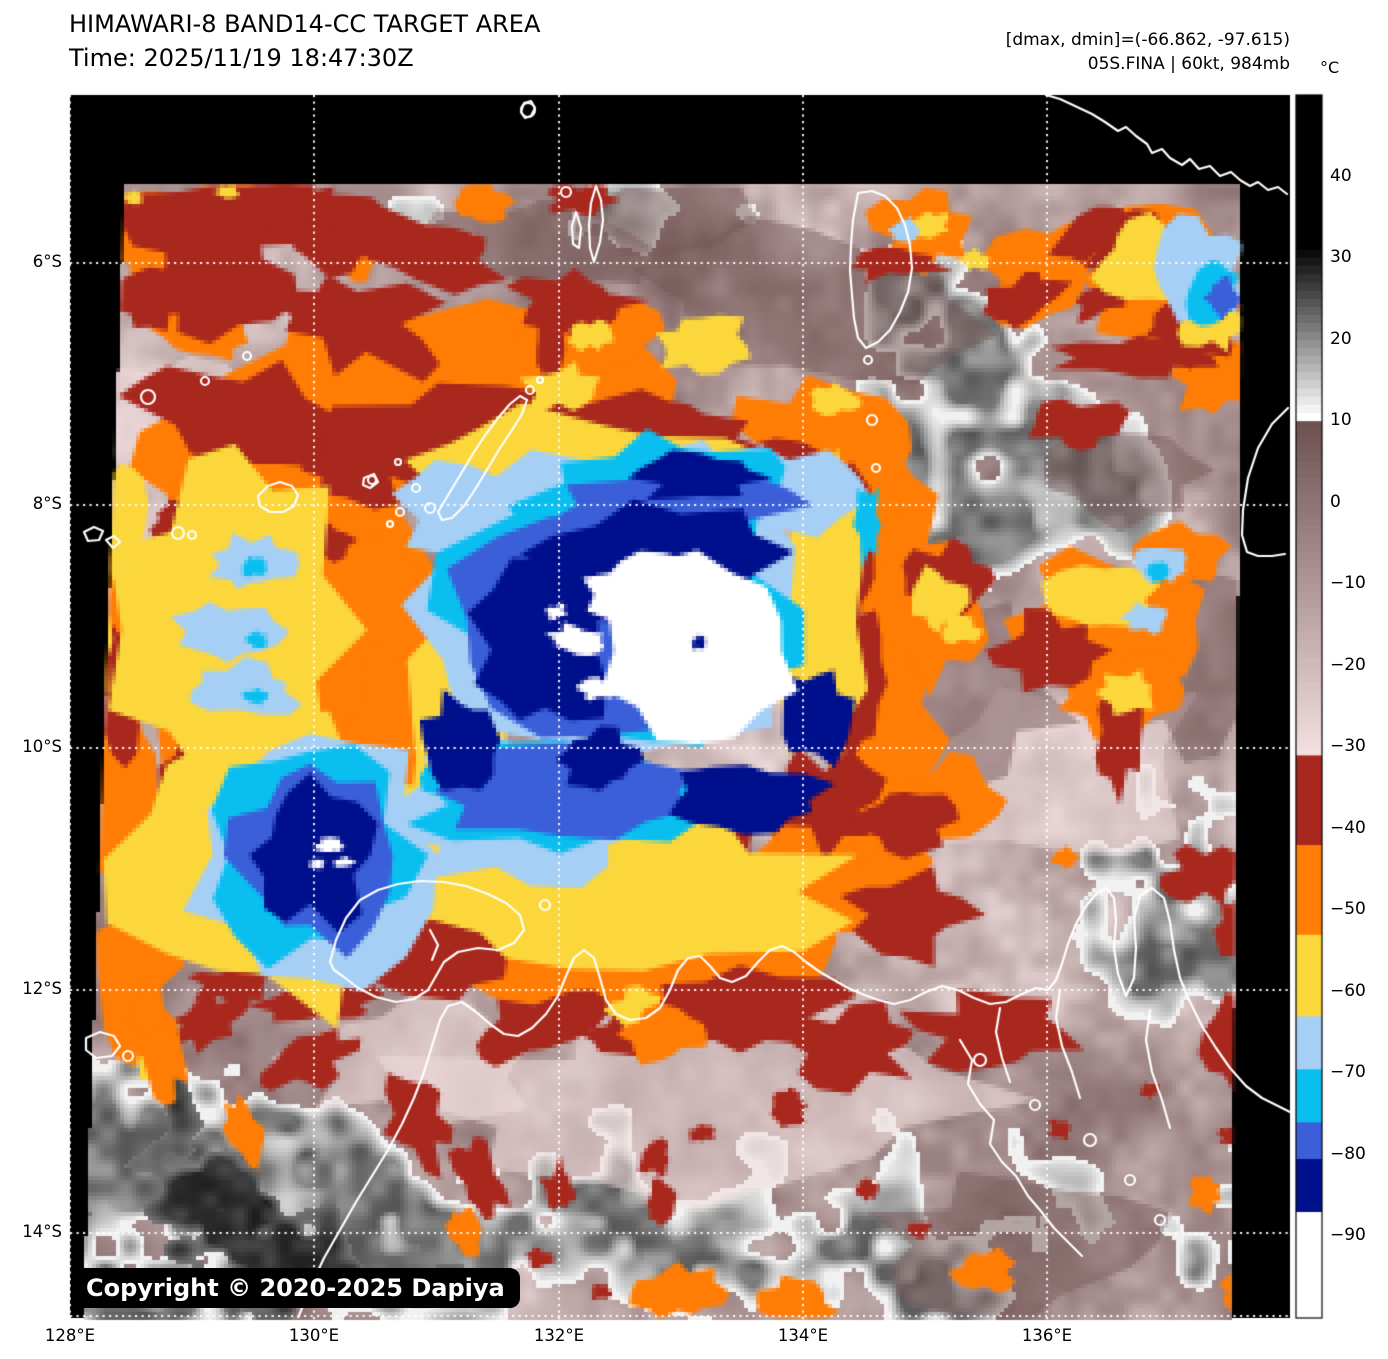  I want to click on colorbar-tick-label: −90, so click(1348, 1235).